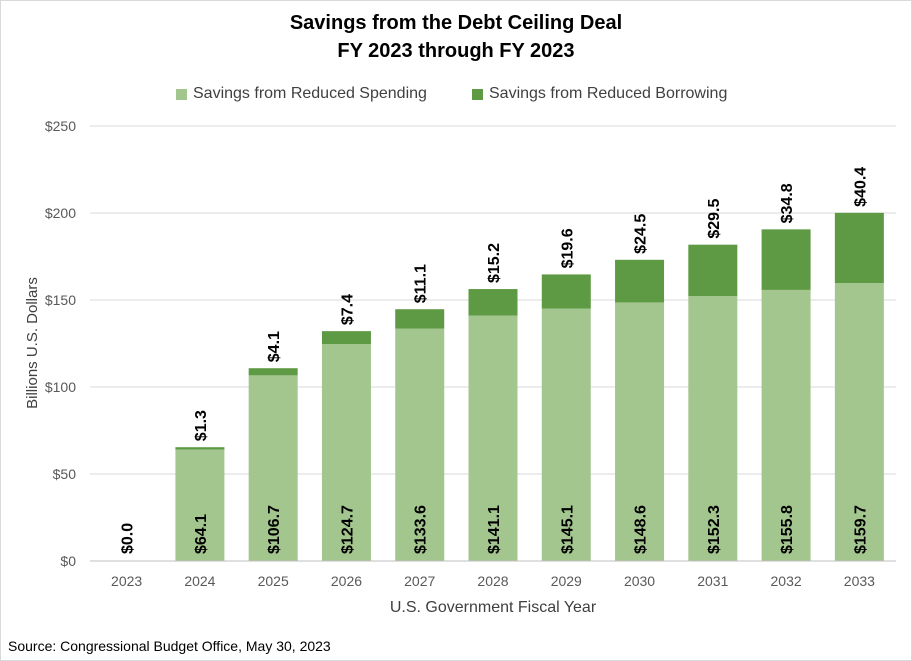 This screenshot has width=912, height=661. I want to click on y-tick-label: $150, so click(60, 300).